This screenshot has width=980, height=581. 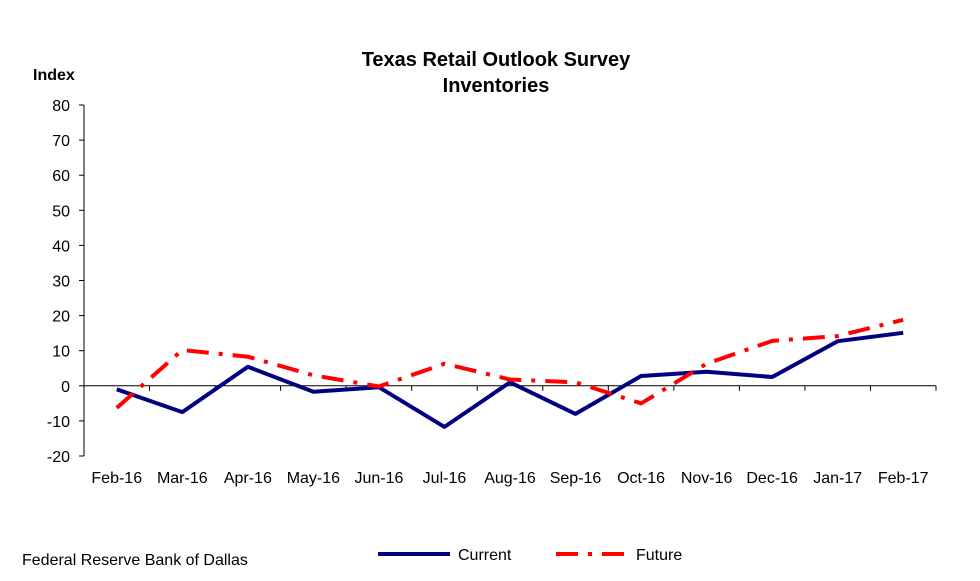 What do you see at coordinates (496, 86) in the screenshot?
I see `chart-subtitle: Inventories` at bounding box center [496, 86].